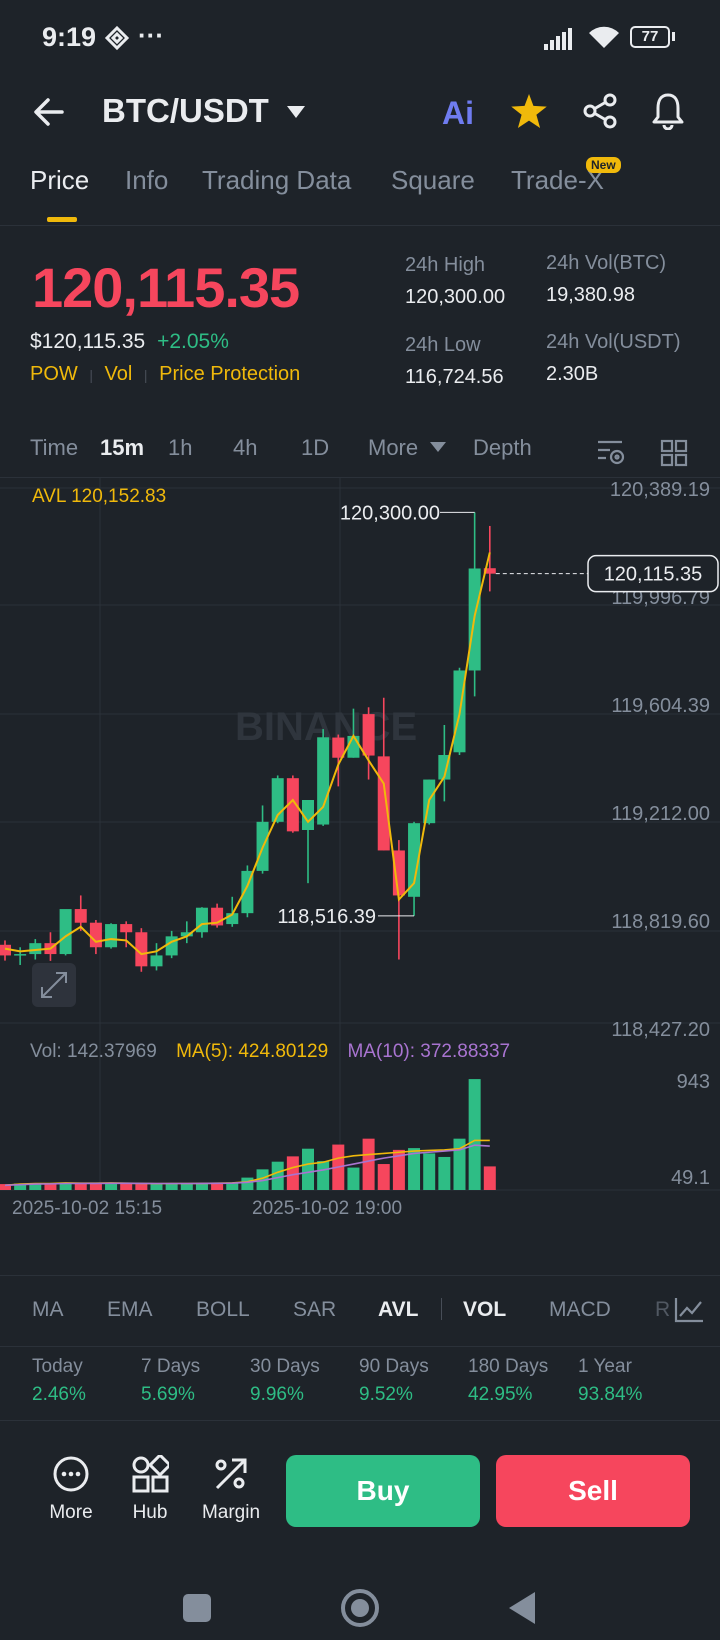  What do you see at coordinates (245, 447) in the screenshot?
I see `tf-4h: 4h` at bounding box center [245, 447].